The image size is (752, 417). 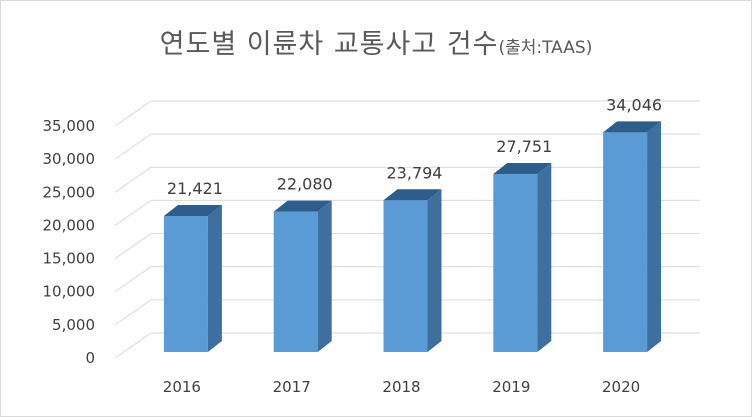 I want to click on y-tick-label: 20,000, so click(x=69, y=225).